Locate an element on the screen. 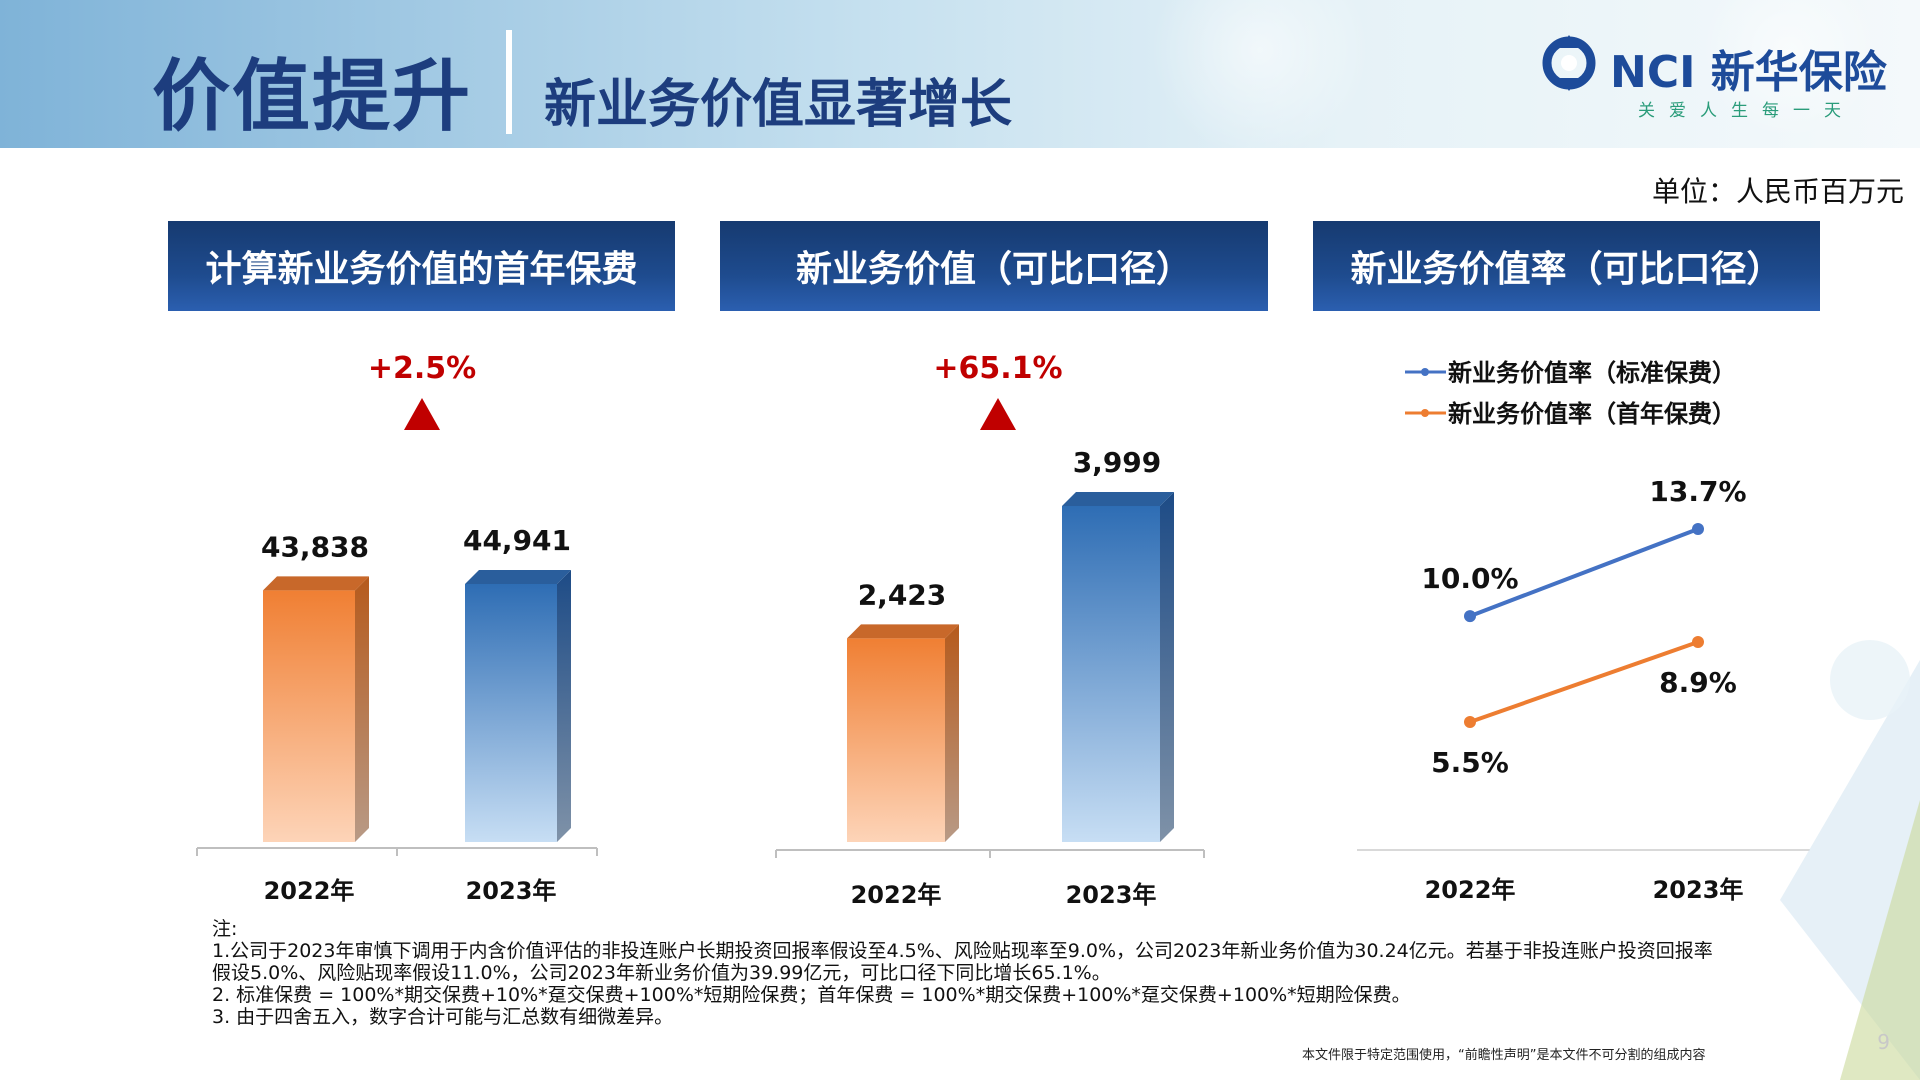 The image size is (1920, 1080). title-divider is located at coordinates (509, 82).